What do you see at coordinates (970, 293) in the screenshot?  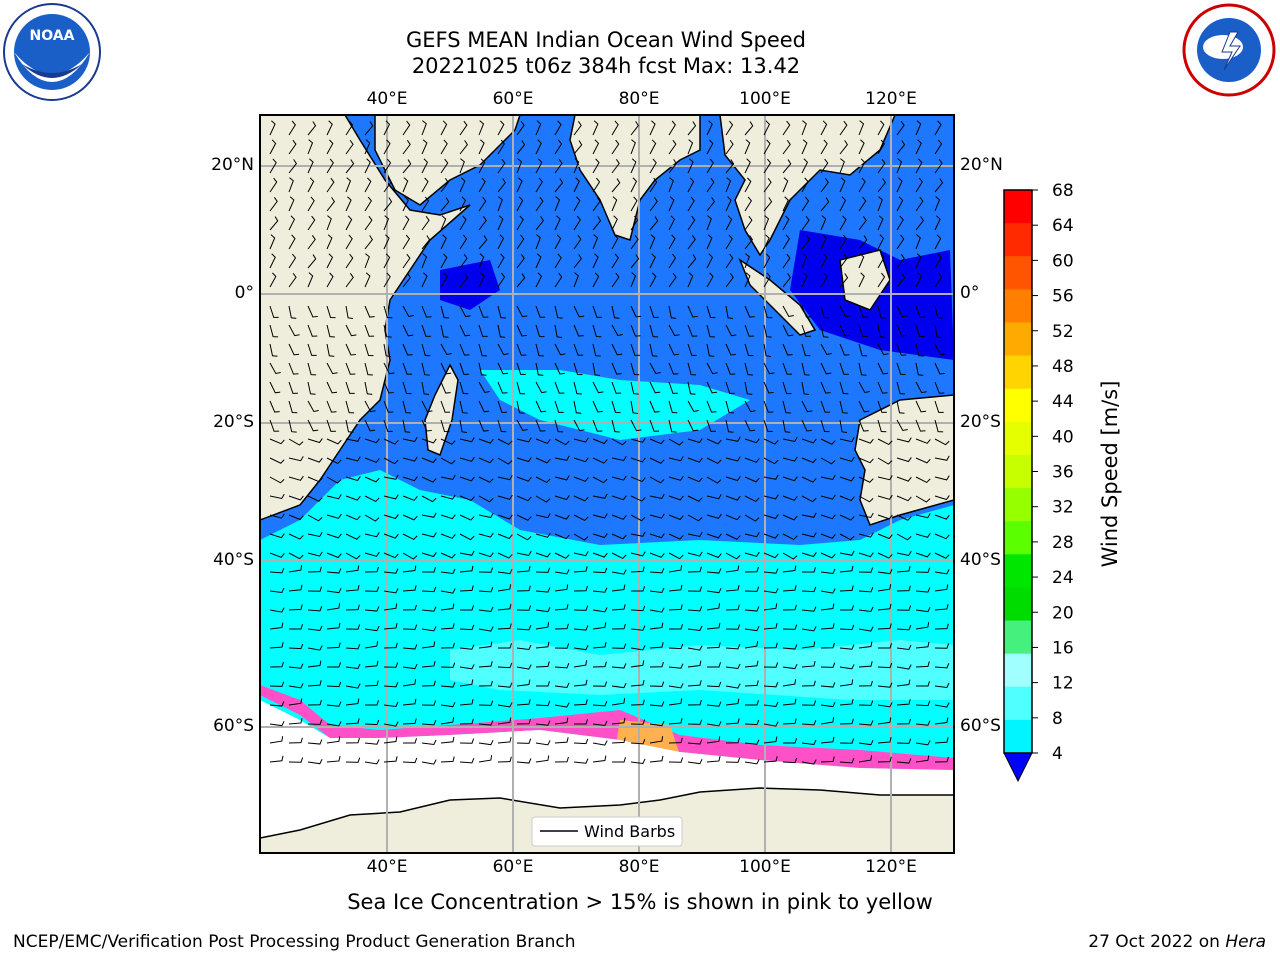 I see `right-lat-label: 0°` at bounding box center [970, 293].